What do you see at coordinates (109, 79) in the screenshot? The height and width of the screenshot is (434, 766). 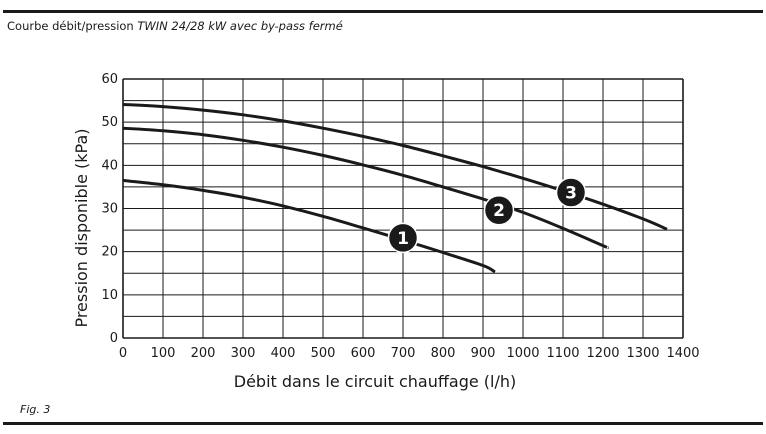 I see `y-tick-label: 60` at bounding box center [109, 79].